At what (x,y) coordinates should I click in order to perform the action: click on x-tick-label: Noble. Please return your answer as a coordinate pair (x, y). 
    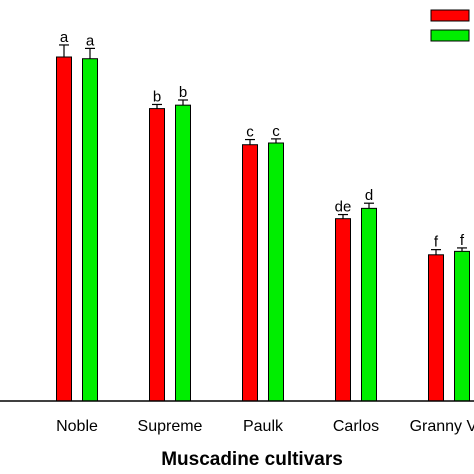
    Looking at the image, I should click on (77, 426).